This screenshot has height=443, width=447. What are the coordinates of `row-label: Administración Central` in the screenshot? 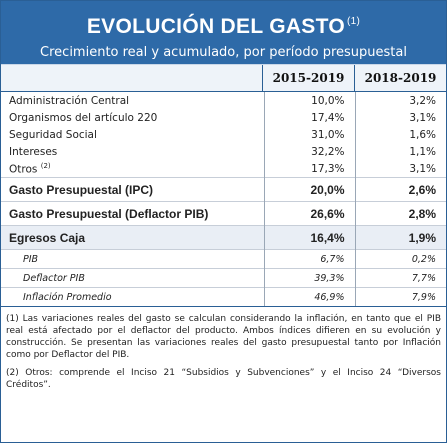 It's located at (69, 100).